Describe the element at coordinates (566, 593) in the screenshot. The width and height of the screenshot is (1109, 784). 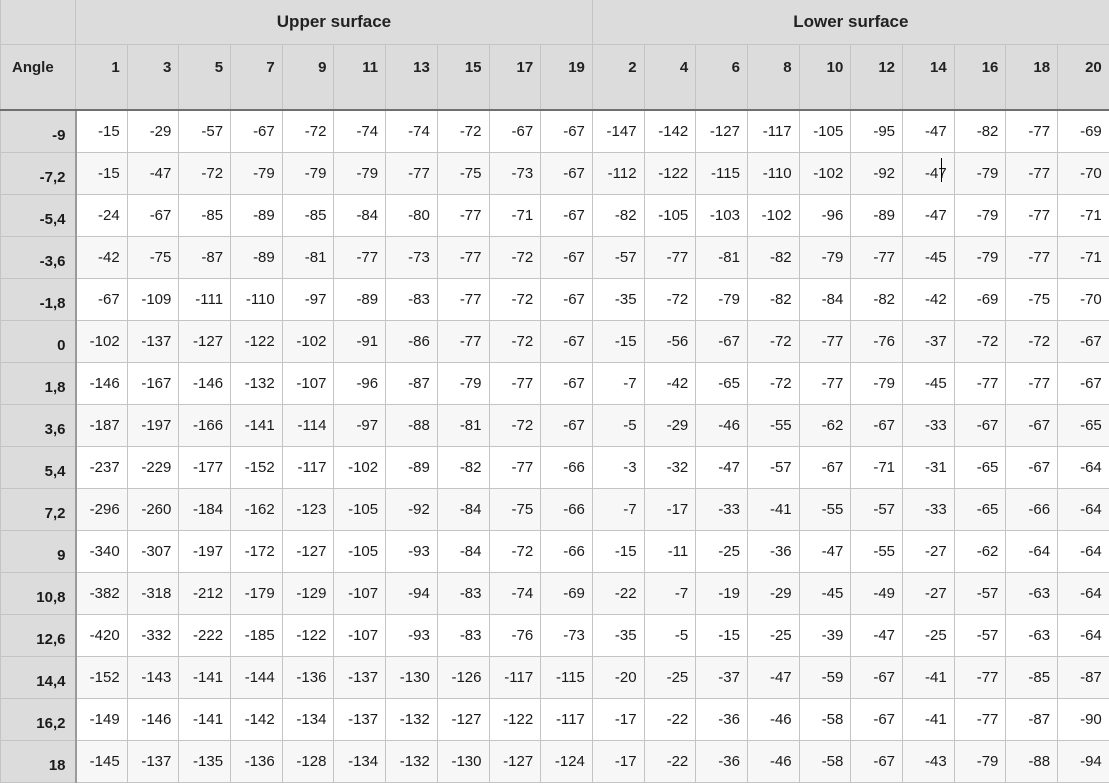
I see `cell-upper: -69` at that location.